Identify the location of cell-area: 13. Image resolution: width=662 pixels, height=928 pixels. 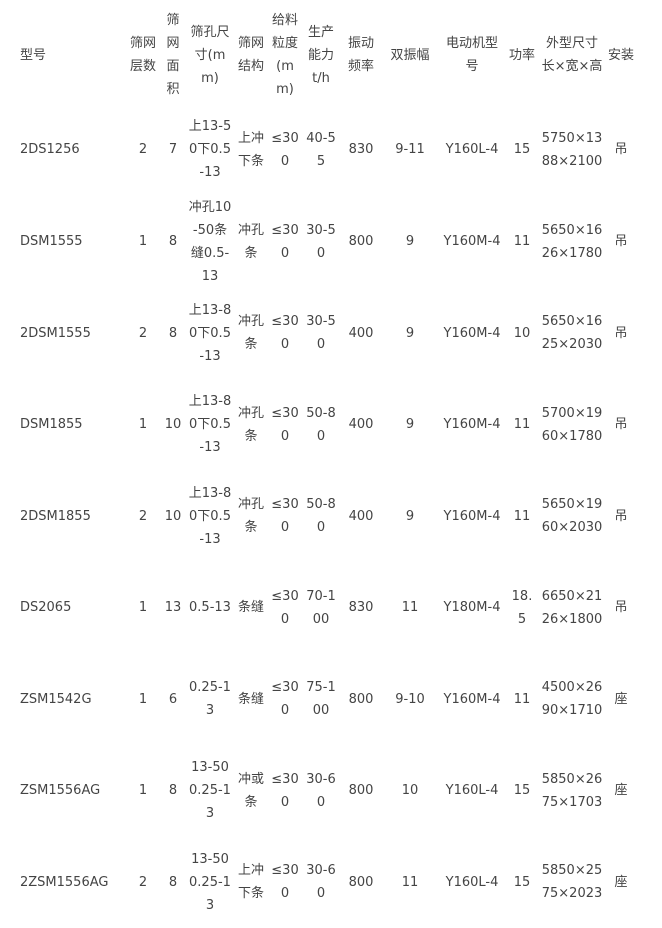
(173, 608).